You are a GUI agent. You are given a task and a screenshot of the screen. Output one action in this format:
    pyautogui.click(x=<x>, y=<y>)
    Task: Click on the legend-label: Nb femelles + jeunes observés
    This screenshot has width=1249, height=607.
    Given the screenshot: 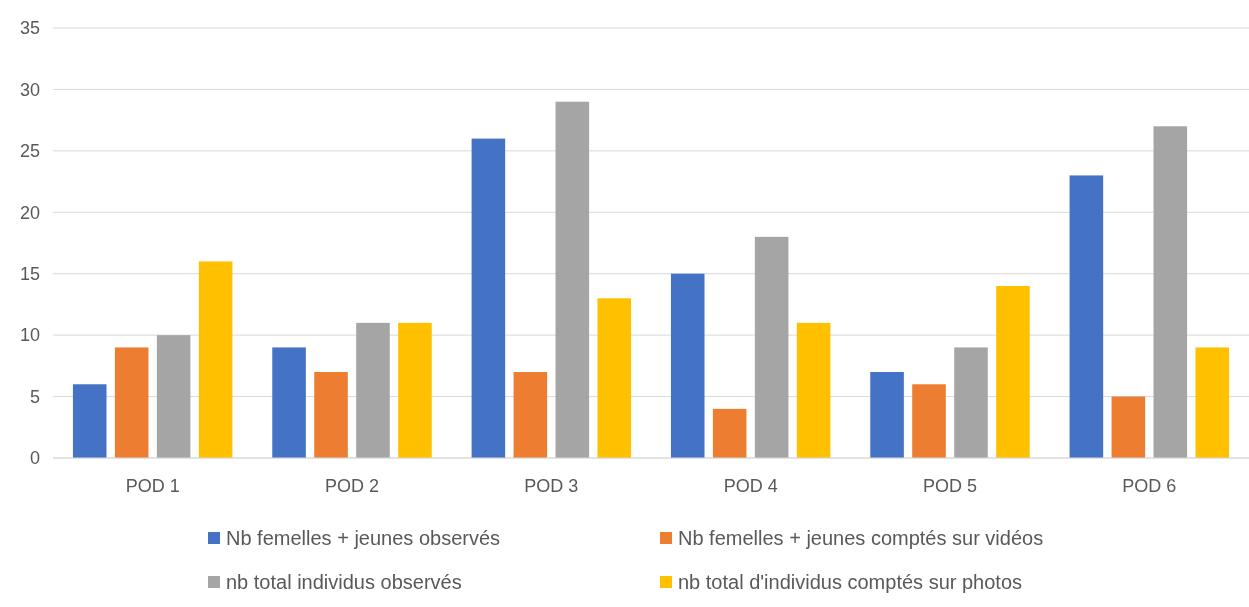 What is the action you would take?
    pyautogui.click(x=363, y=538)
    